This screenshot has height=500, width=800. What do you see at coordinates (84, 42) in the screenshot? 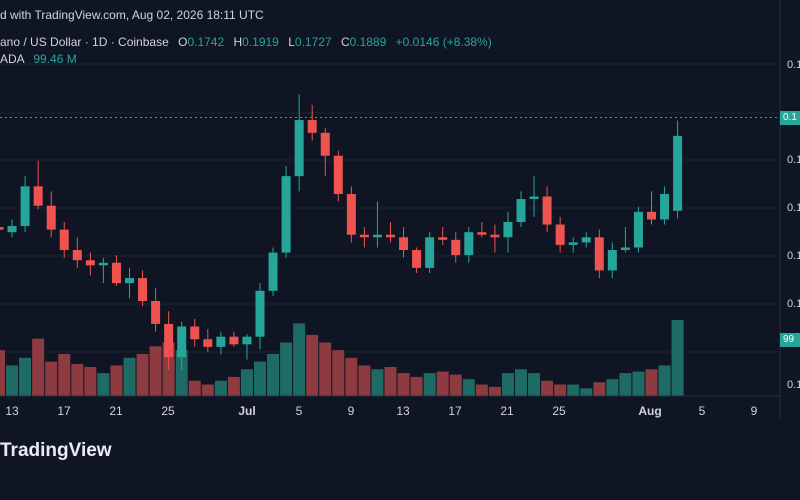
I see `symbol-title: ano / US Dollar · 1D · Coinbase` at bounding box center [84, 42].